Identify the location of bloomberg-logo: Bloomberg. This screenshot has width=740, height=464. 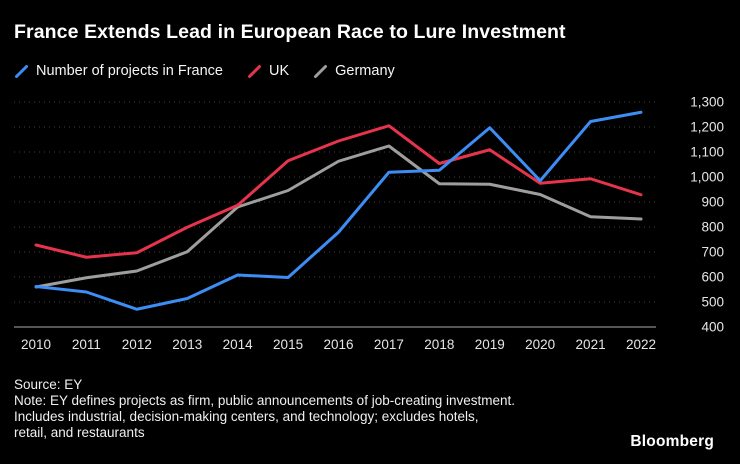
(672, 441).